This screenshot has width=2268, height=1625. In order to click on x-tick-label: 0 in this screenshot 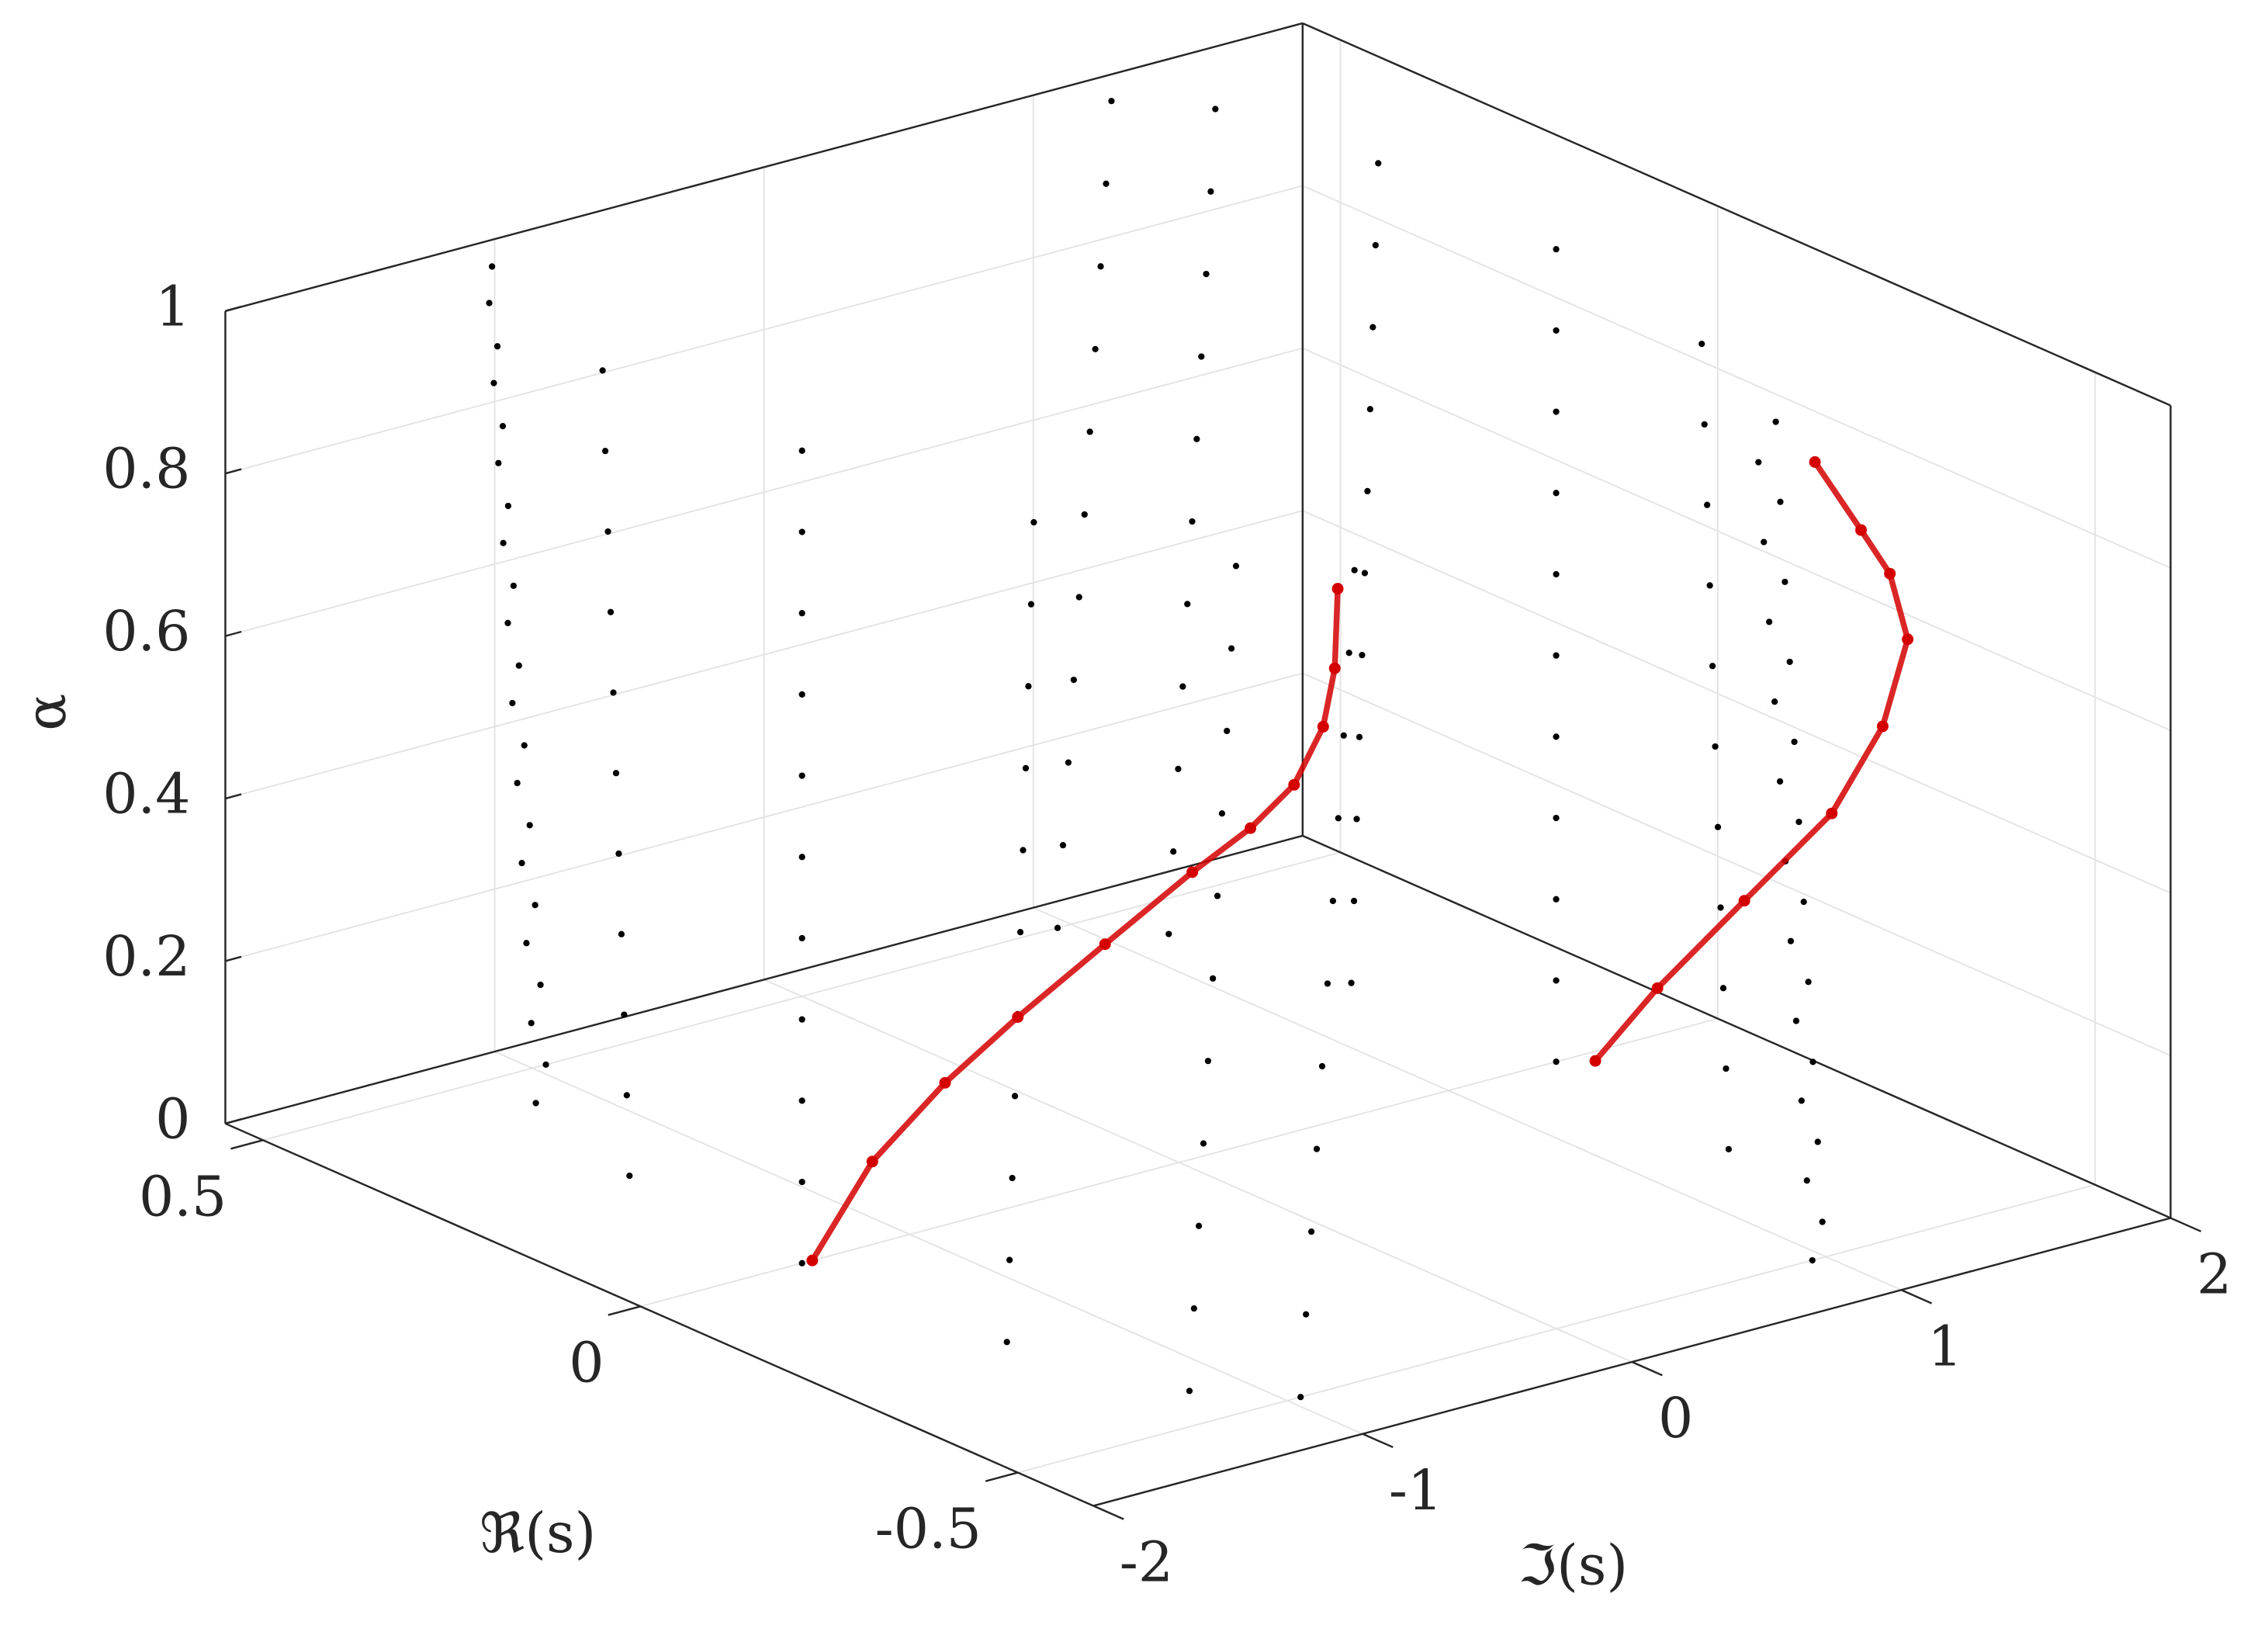, I will do `click(586, 1363)`.